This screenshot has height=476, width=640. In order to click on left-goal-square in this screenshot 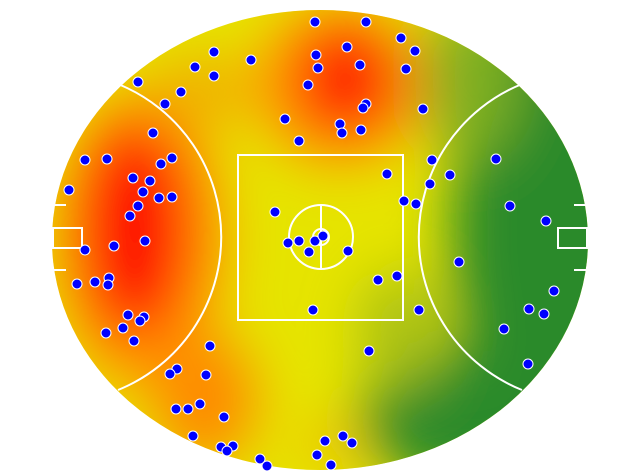, I will do `click(67, 238)`.